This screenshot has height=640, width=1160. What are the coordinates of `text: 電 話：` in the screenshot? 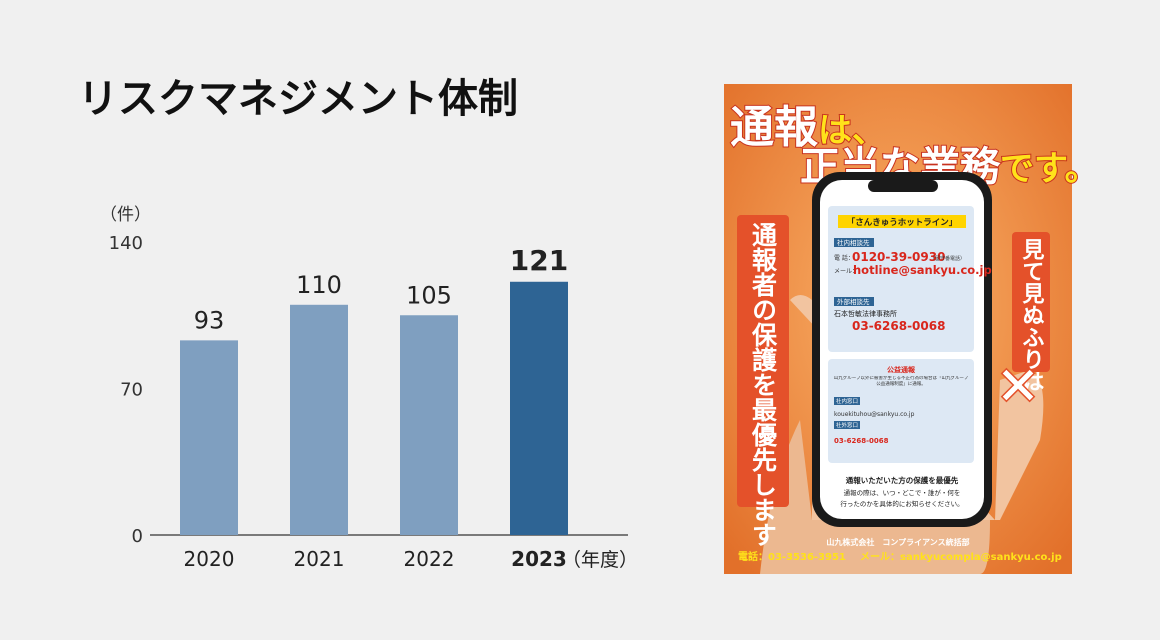 It's located at (844, 258).